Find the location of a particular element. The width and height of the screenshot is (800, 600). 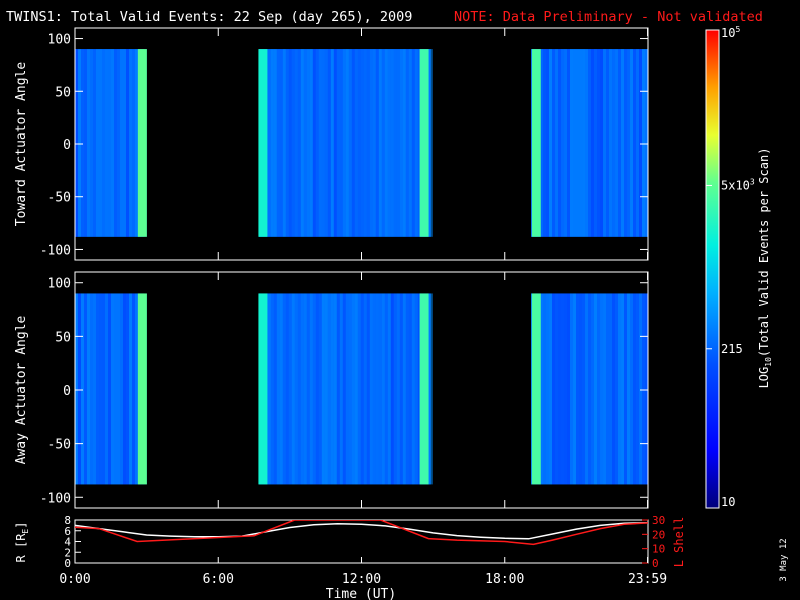

orbit-ylabel-right: L Shell is located at coordinates (679, 542).